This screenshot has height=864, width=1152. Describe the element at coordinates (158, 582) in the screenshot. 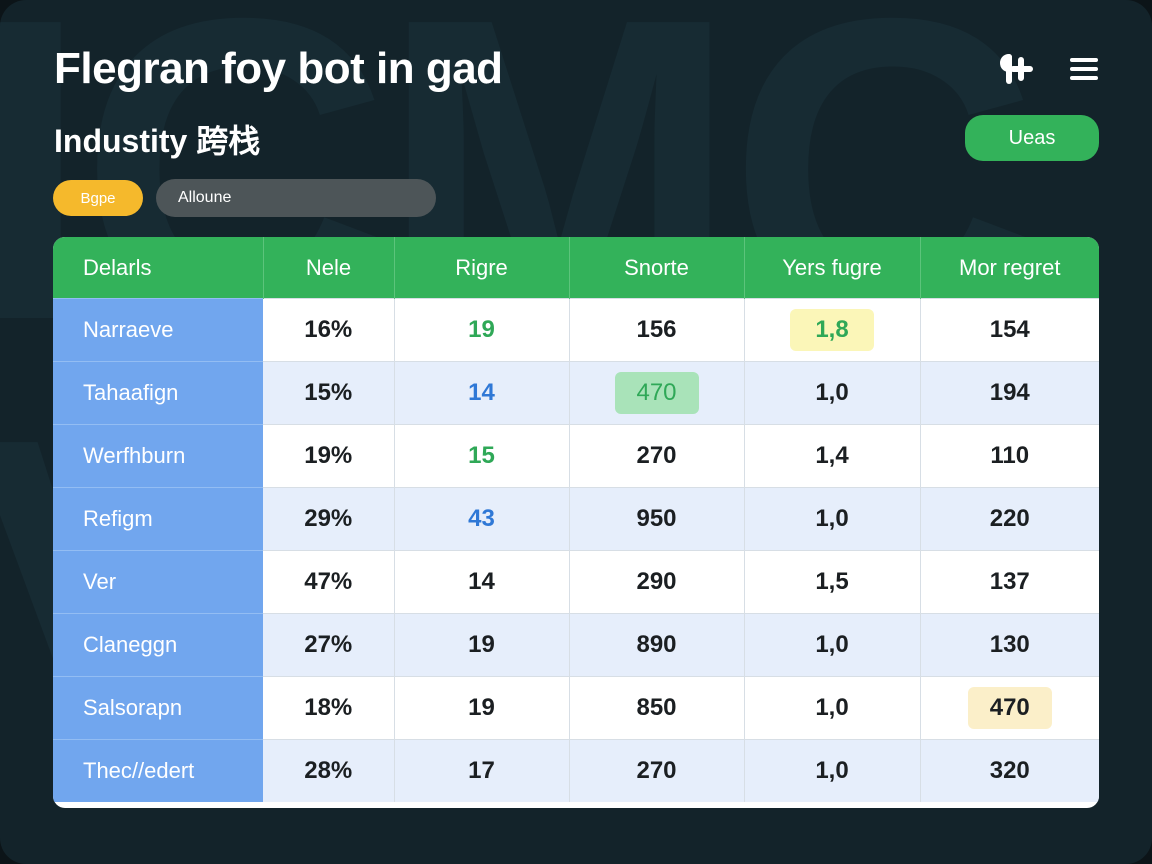

I see `row-label: Ver` at that location.